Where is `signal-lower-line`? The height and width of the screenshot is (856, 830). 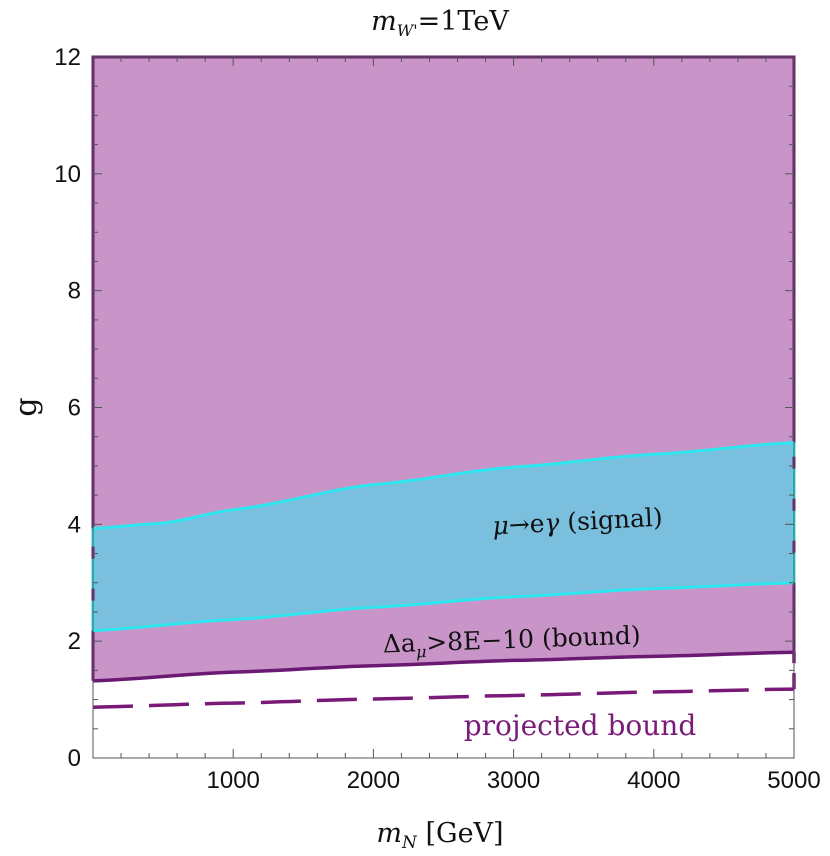 signal-lower-line is located at coordinates (443, 607).